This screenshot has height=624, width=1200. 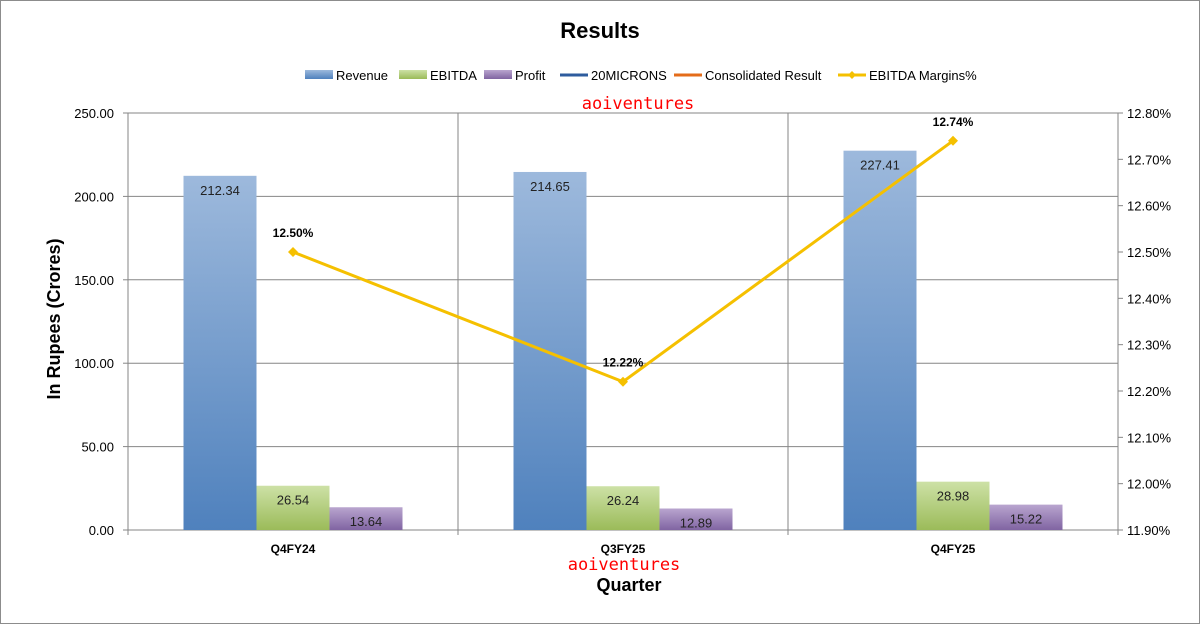 What do you see at coordinates (1026, 519) in the screenshot?
I see `bar-value-label: 15.22` at bounding box center [1026, 519].